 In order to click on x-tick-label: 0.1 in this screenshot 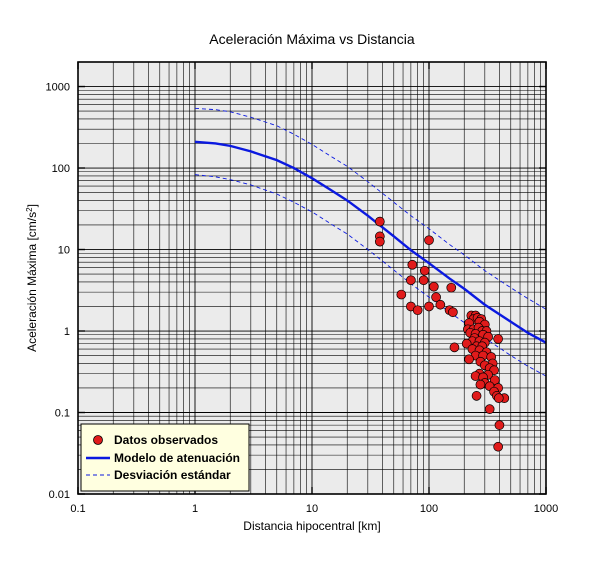, I will do `click(77, 509)`.